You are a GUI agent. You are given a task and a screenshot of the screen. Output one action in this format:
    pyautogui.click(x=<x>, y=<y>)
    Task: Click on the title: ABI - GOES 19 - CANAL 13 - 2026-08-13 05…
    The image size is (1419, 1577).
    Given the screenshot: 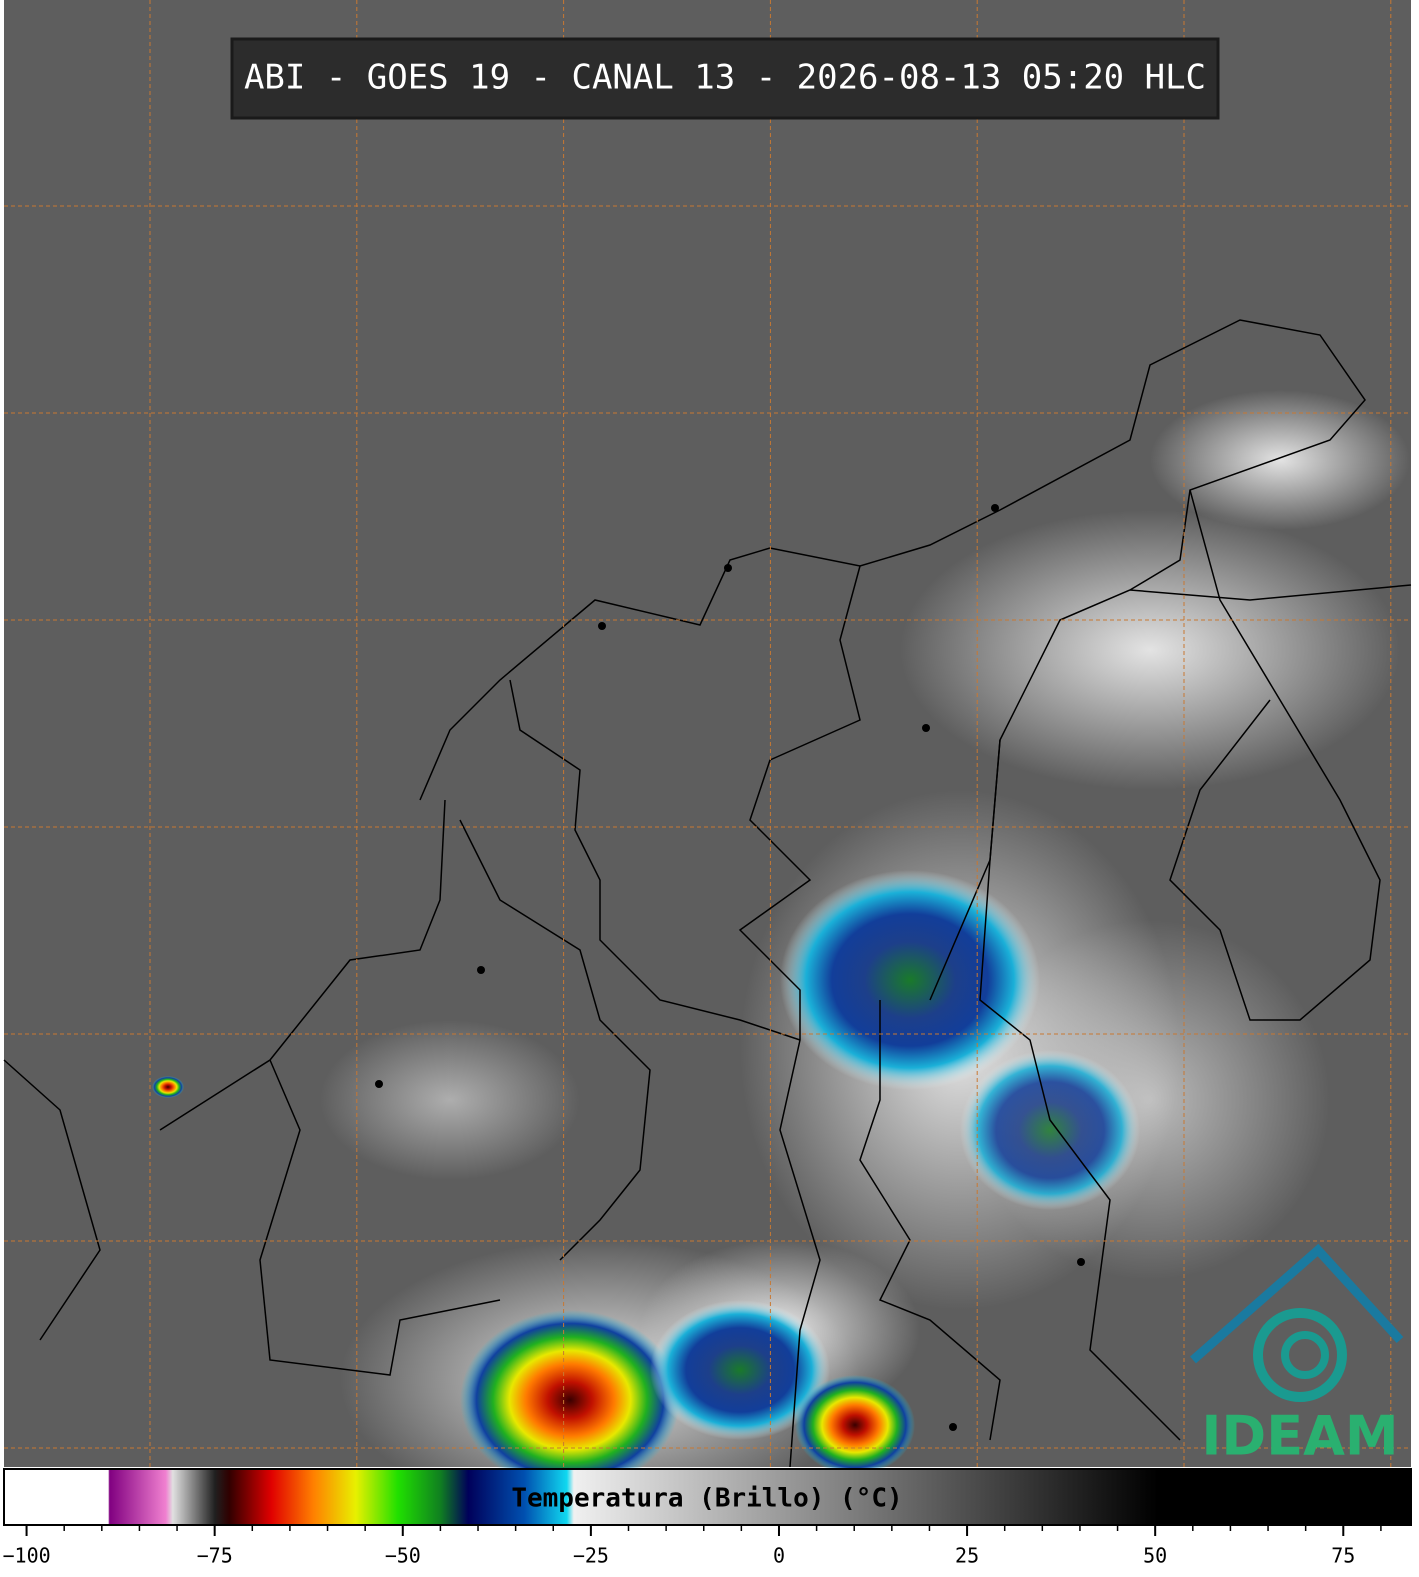 What is the action you would take?
    pyautogui.click(x=725, y=78)
    